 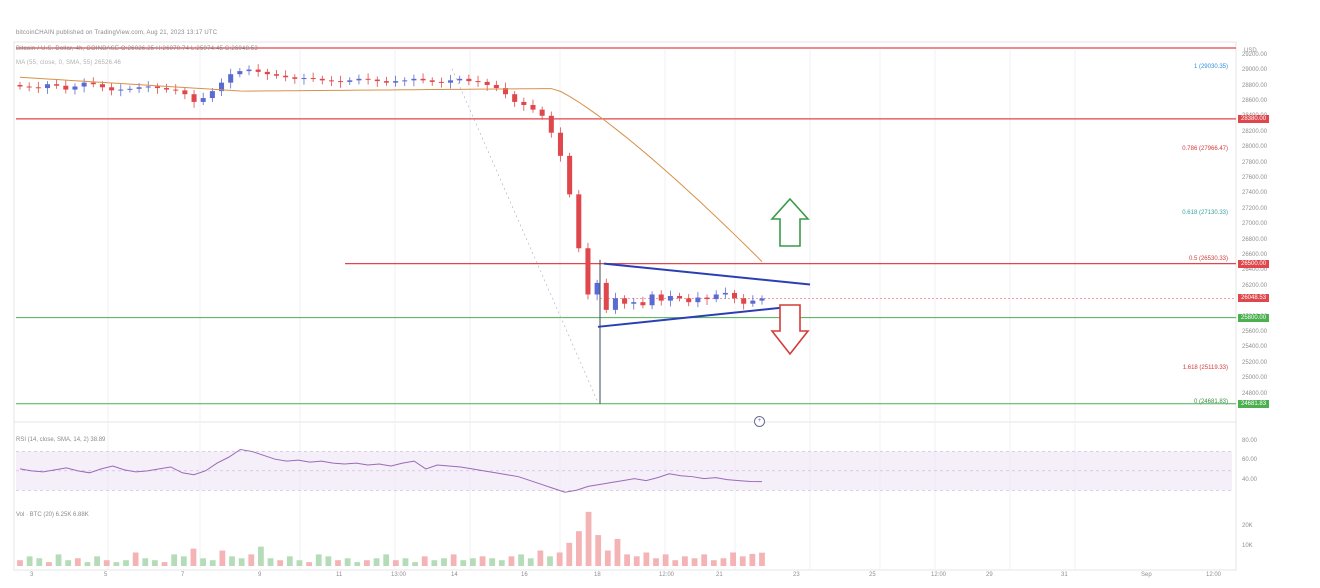 What do you see at coordinates (1255, 331) in the screenshot?
I see `price-axis-tick: 25600.00` at bounding box center [1255, 331].